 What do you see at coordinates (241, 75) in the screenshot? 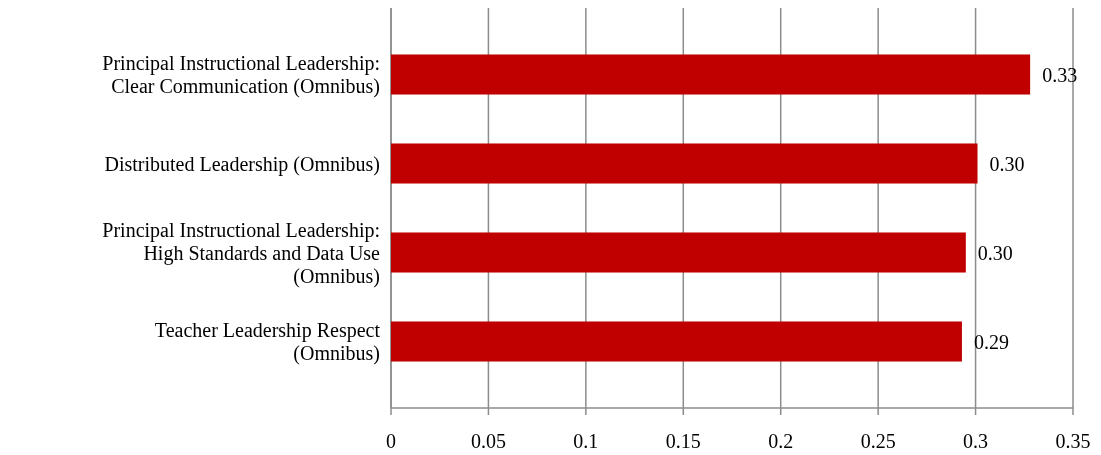
I see `y-tick-label: Principal Instructional Leadership: Clear Communication (Omnibus)` at bounding box center [241, 75].